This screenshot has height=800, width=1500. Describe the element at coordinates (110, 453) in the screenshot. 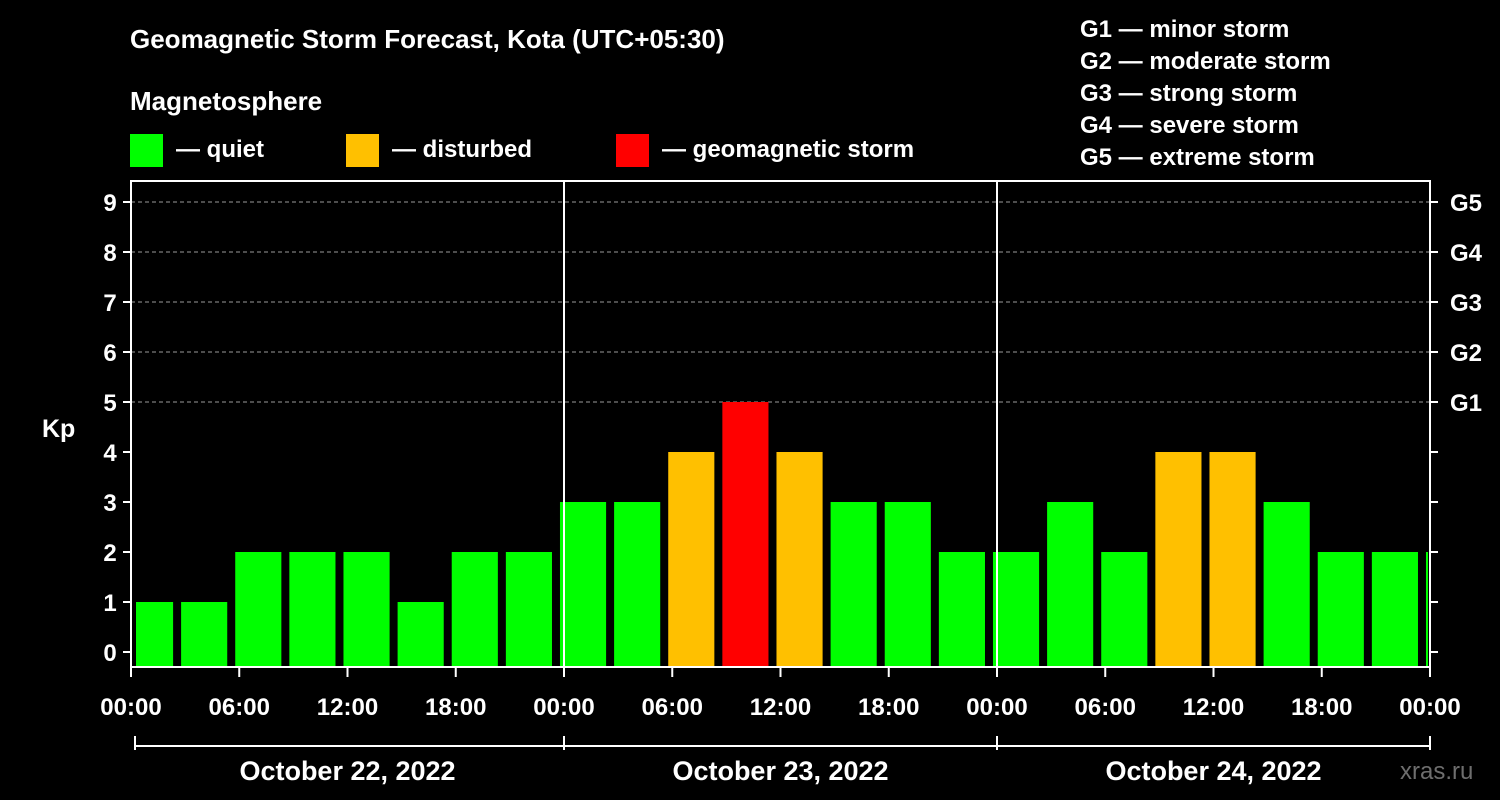

I see `y-tick-label-4: 4` at that location.